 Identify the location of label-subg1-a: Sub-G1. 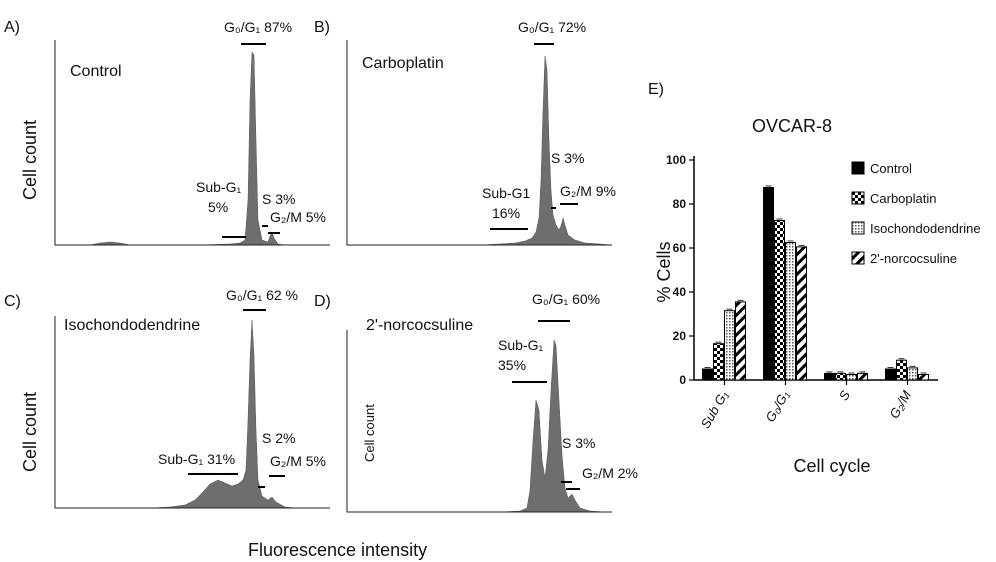
(506, 193).